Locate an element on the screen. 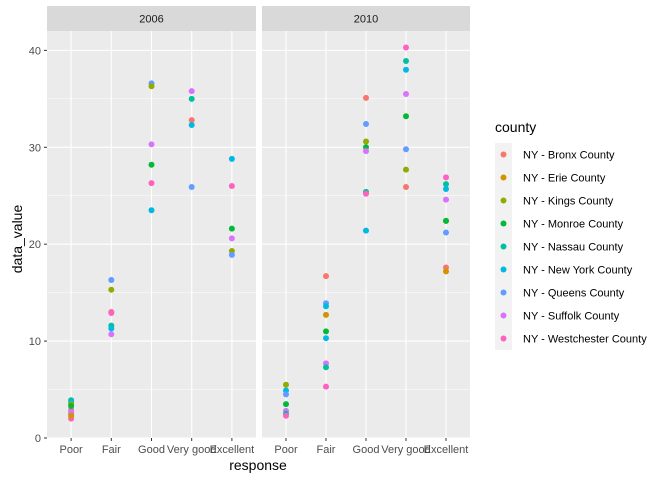  x-axis-title: response is located at coordinates (258, 465).